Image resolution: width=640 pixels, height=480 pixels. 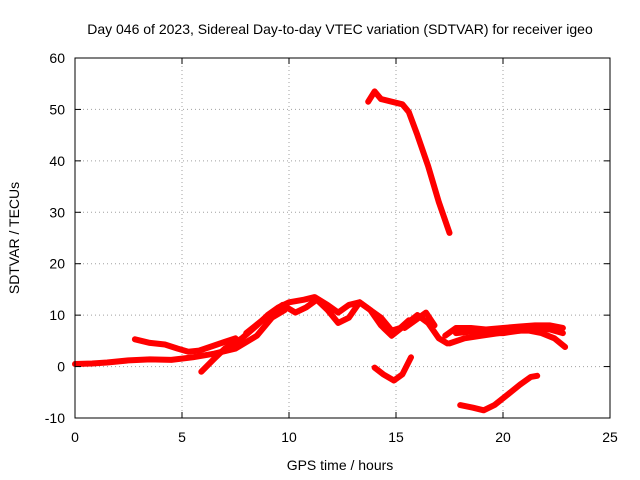 What do you see at coordinates (396, 437) in the screenshot?
I see `x-tick-label: 15` at bounding box center [396, 437].